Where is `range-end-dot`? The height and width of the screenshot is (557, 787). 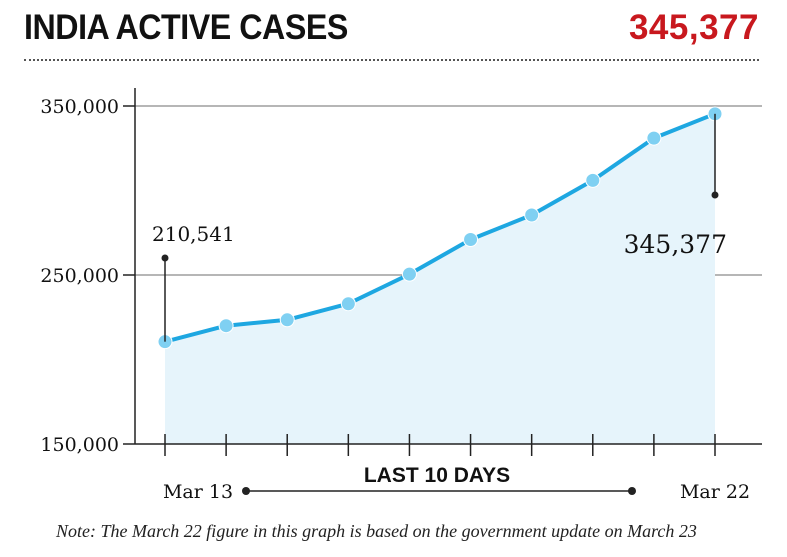 range-end-dot is located at coordinates (632, 491).